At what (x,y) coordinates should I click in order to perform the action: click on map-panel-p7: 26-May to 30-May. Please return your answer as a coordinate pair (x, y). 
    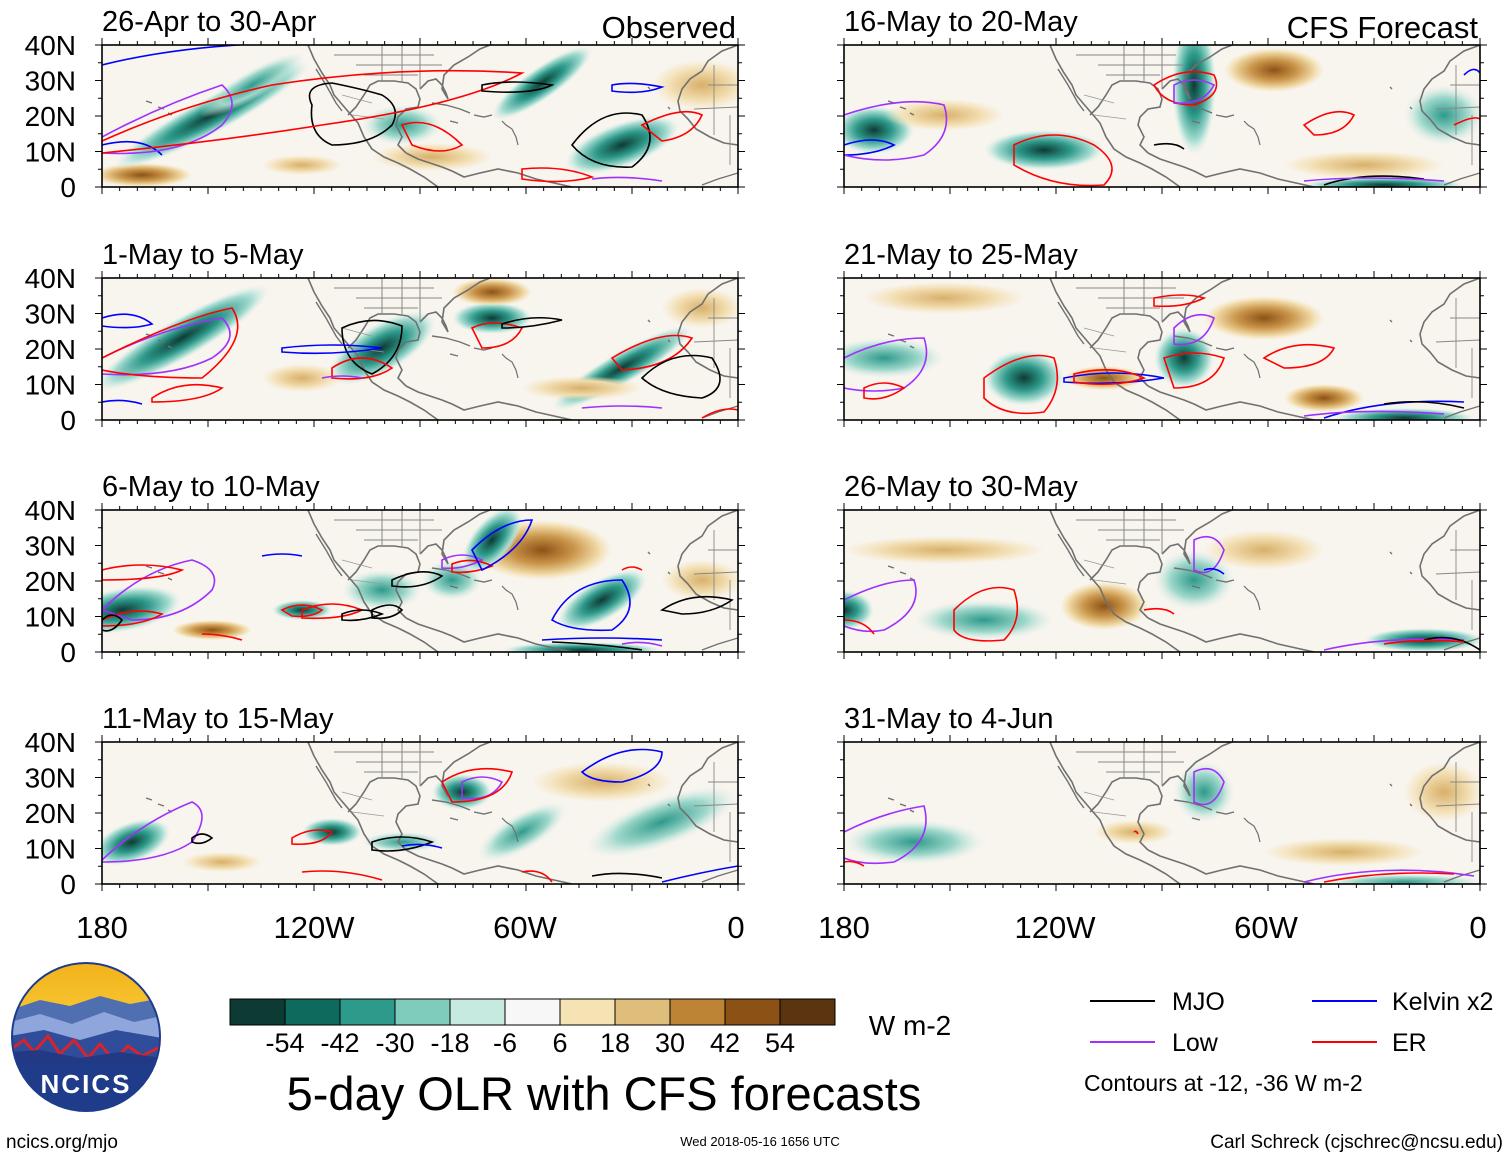
    Looking at the image, I should click on (1162, 565).